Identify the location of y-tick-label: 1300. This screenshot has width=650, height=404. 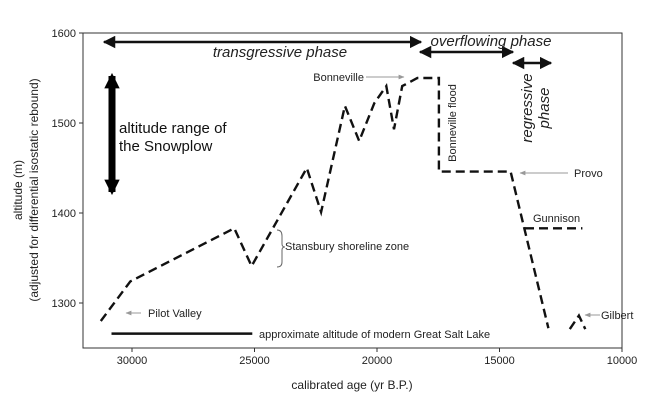
(64, 304).